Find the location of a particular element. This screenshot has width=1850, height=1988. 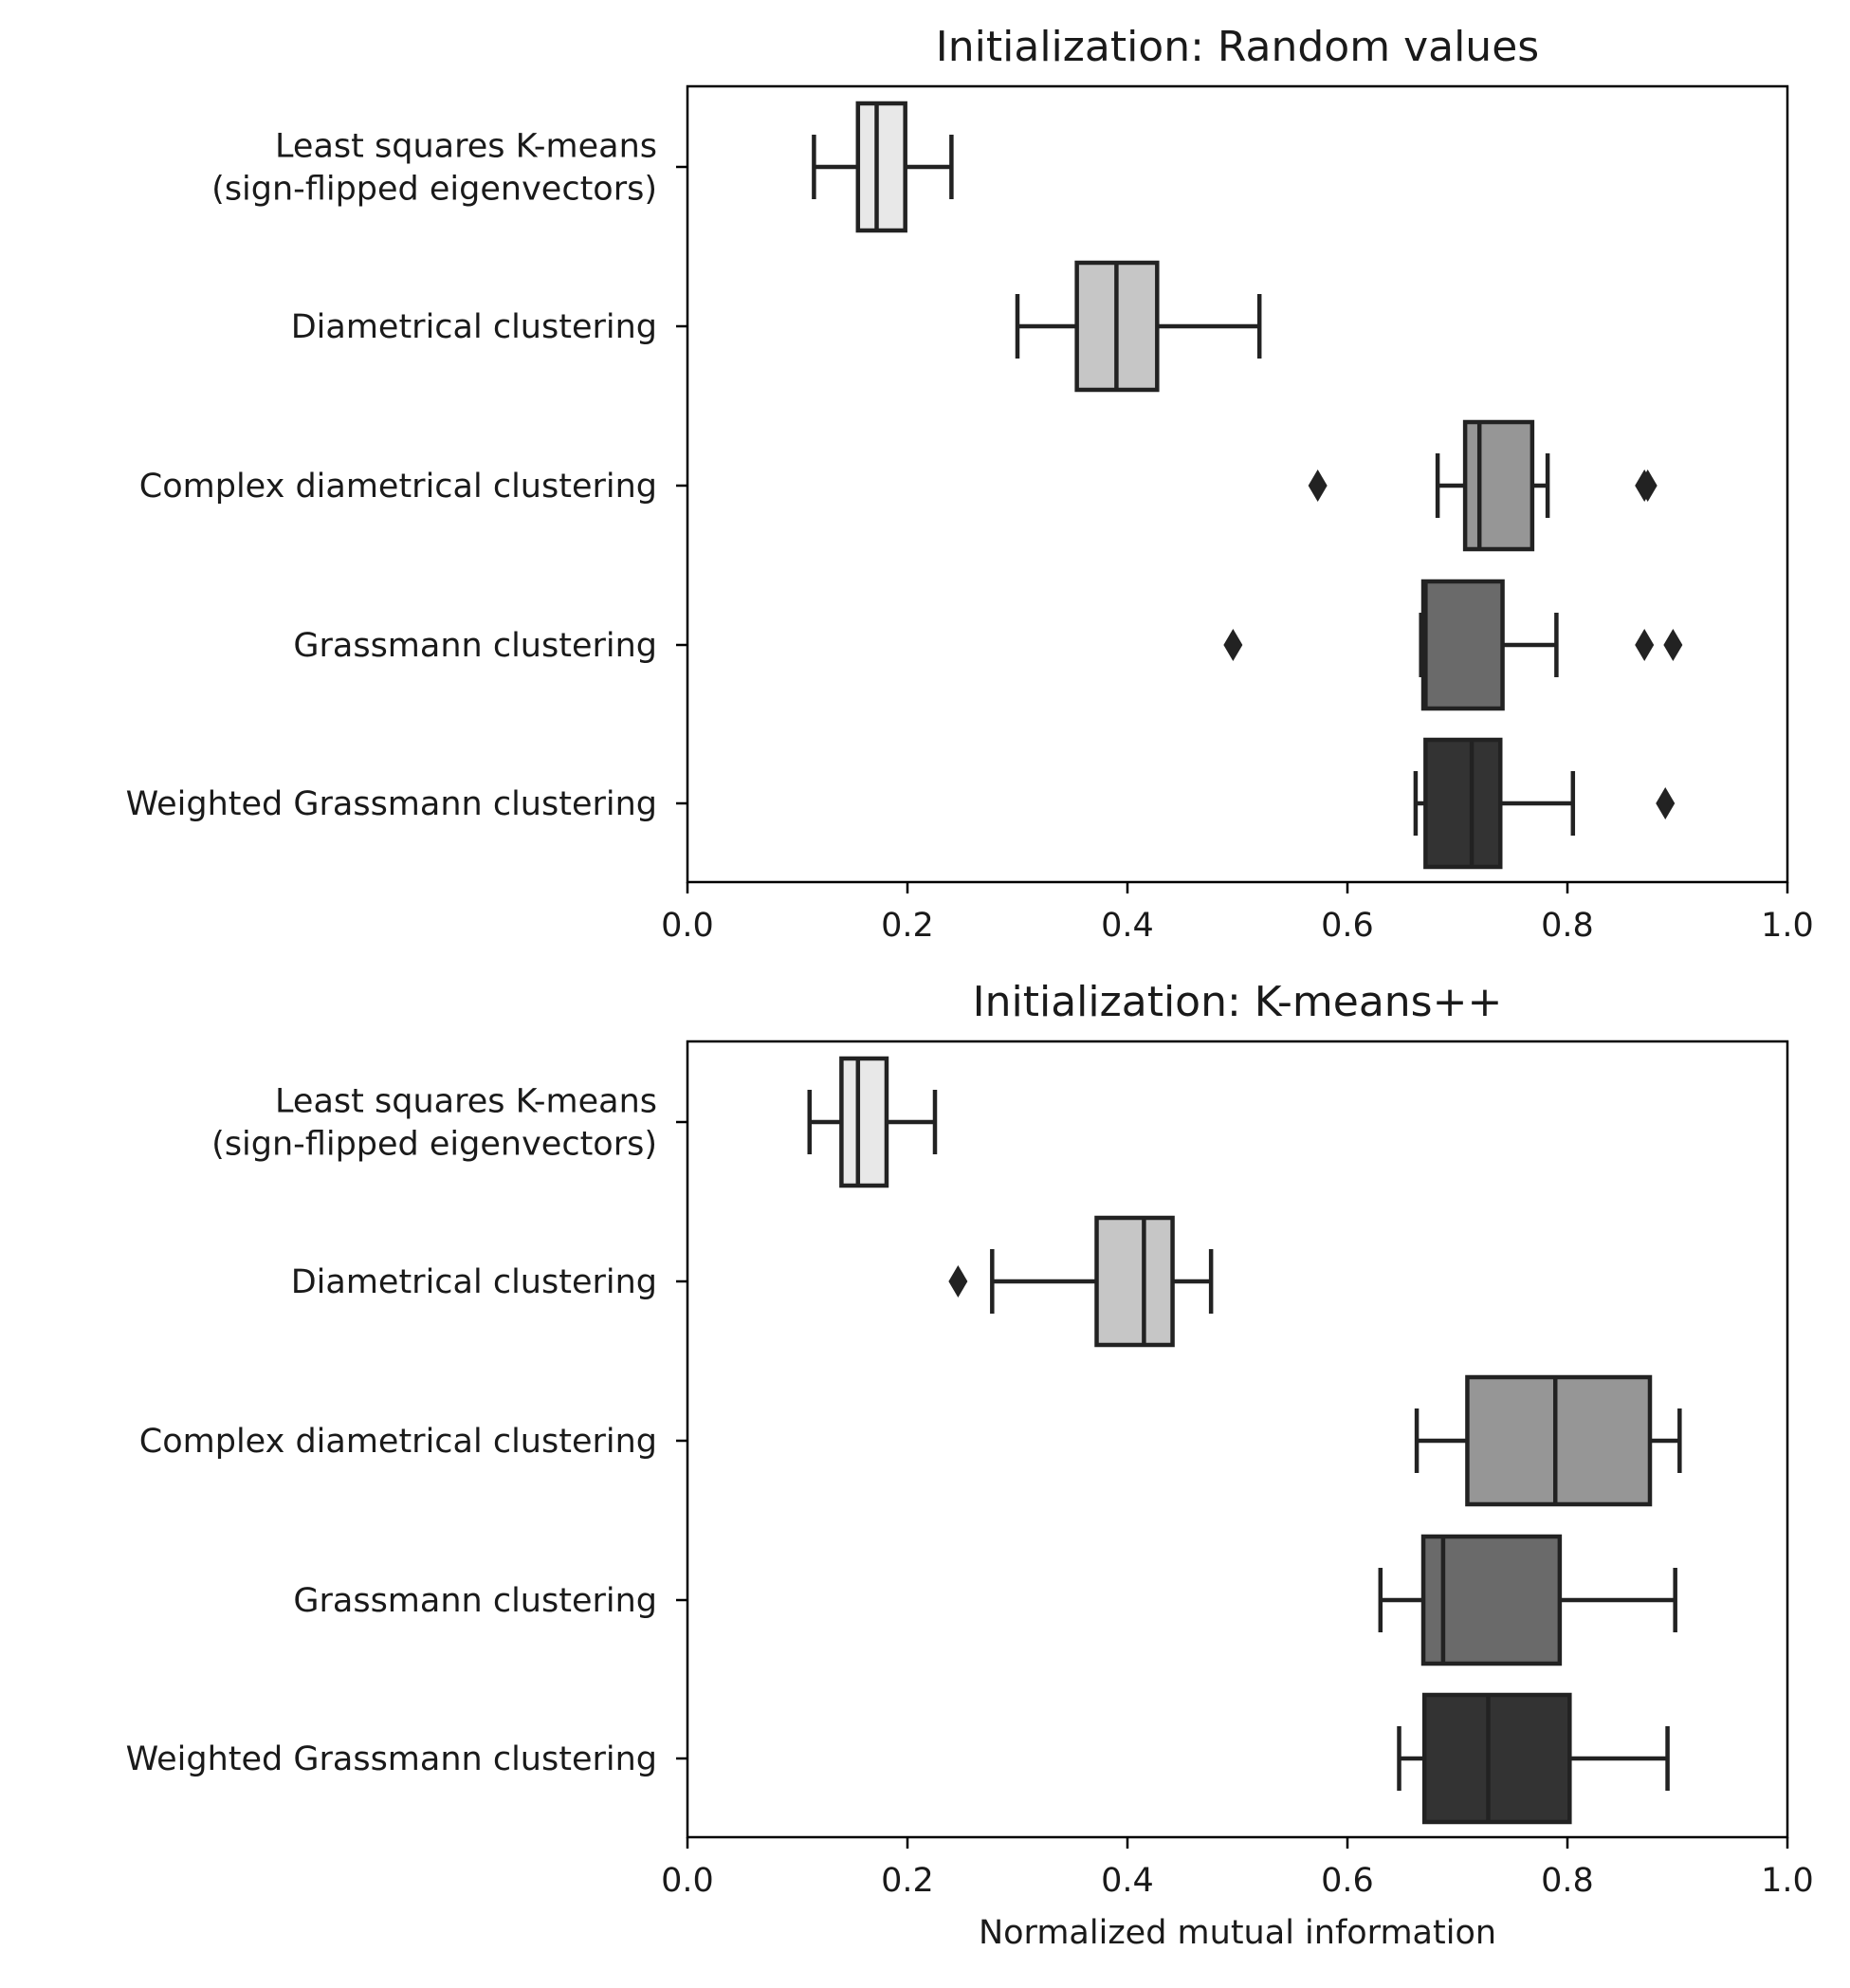

chart-title: Initialization: K-means++ is located at coordinates (1238, 1002).